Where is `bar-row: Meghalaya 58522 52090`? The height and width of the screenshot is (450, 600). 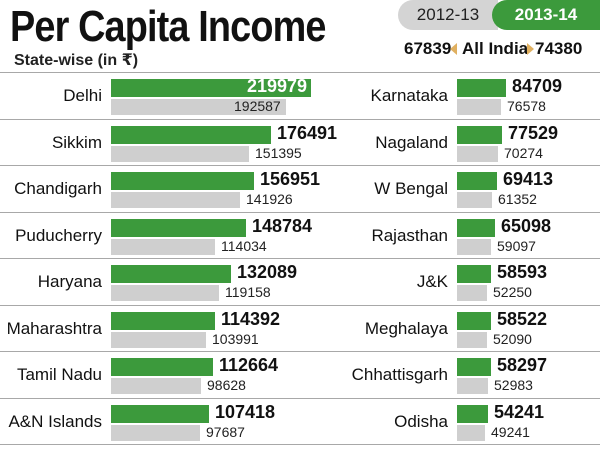
bar-row: Meghalaya 58522 52090 is located at coordinates (300, 328).